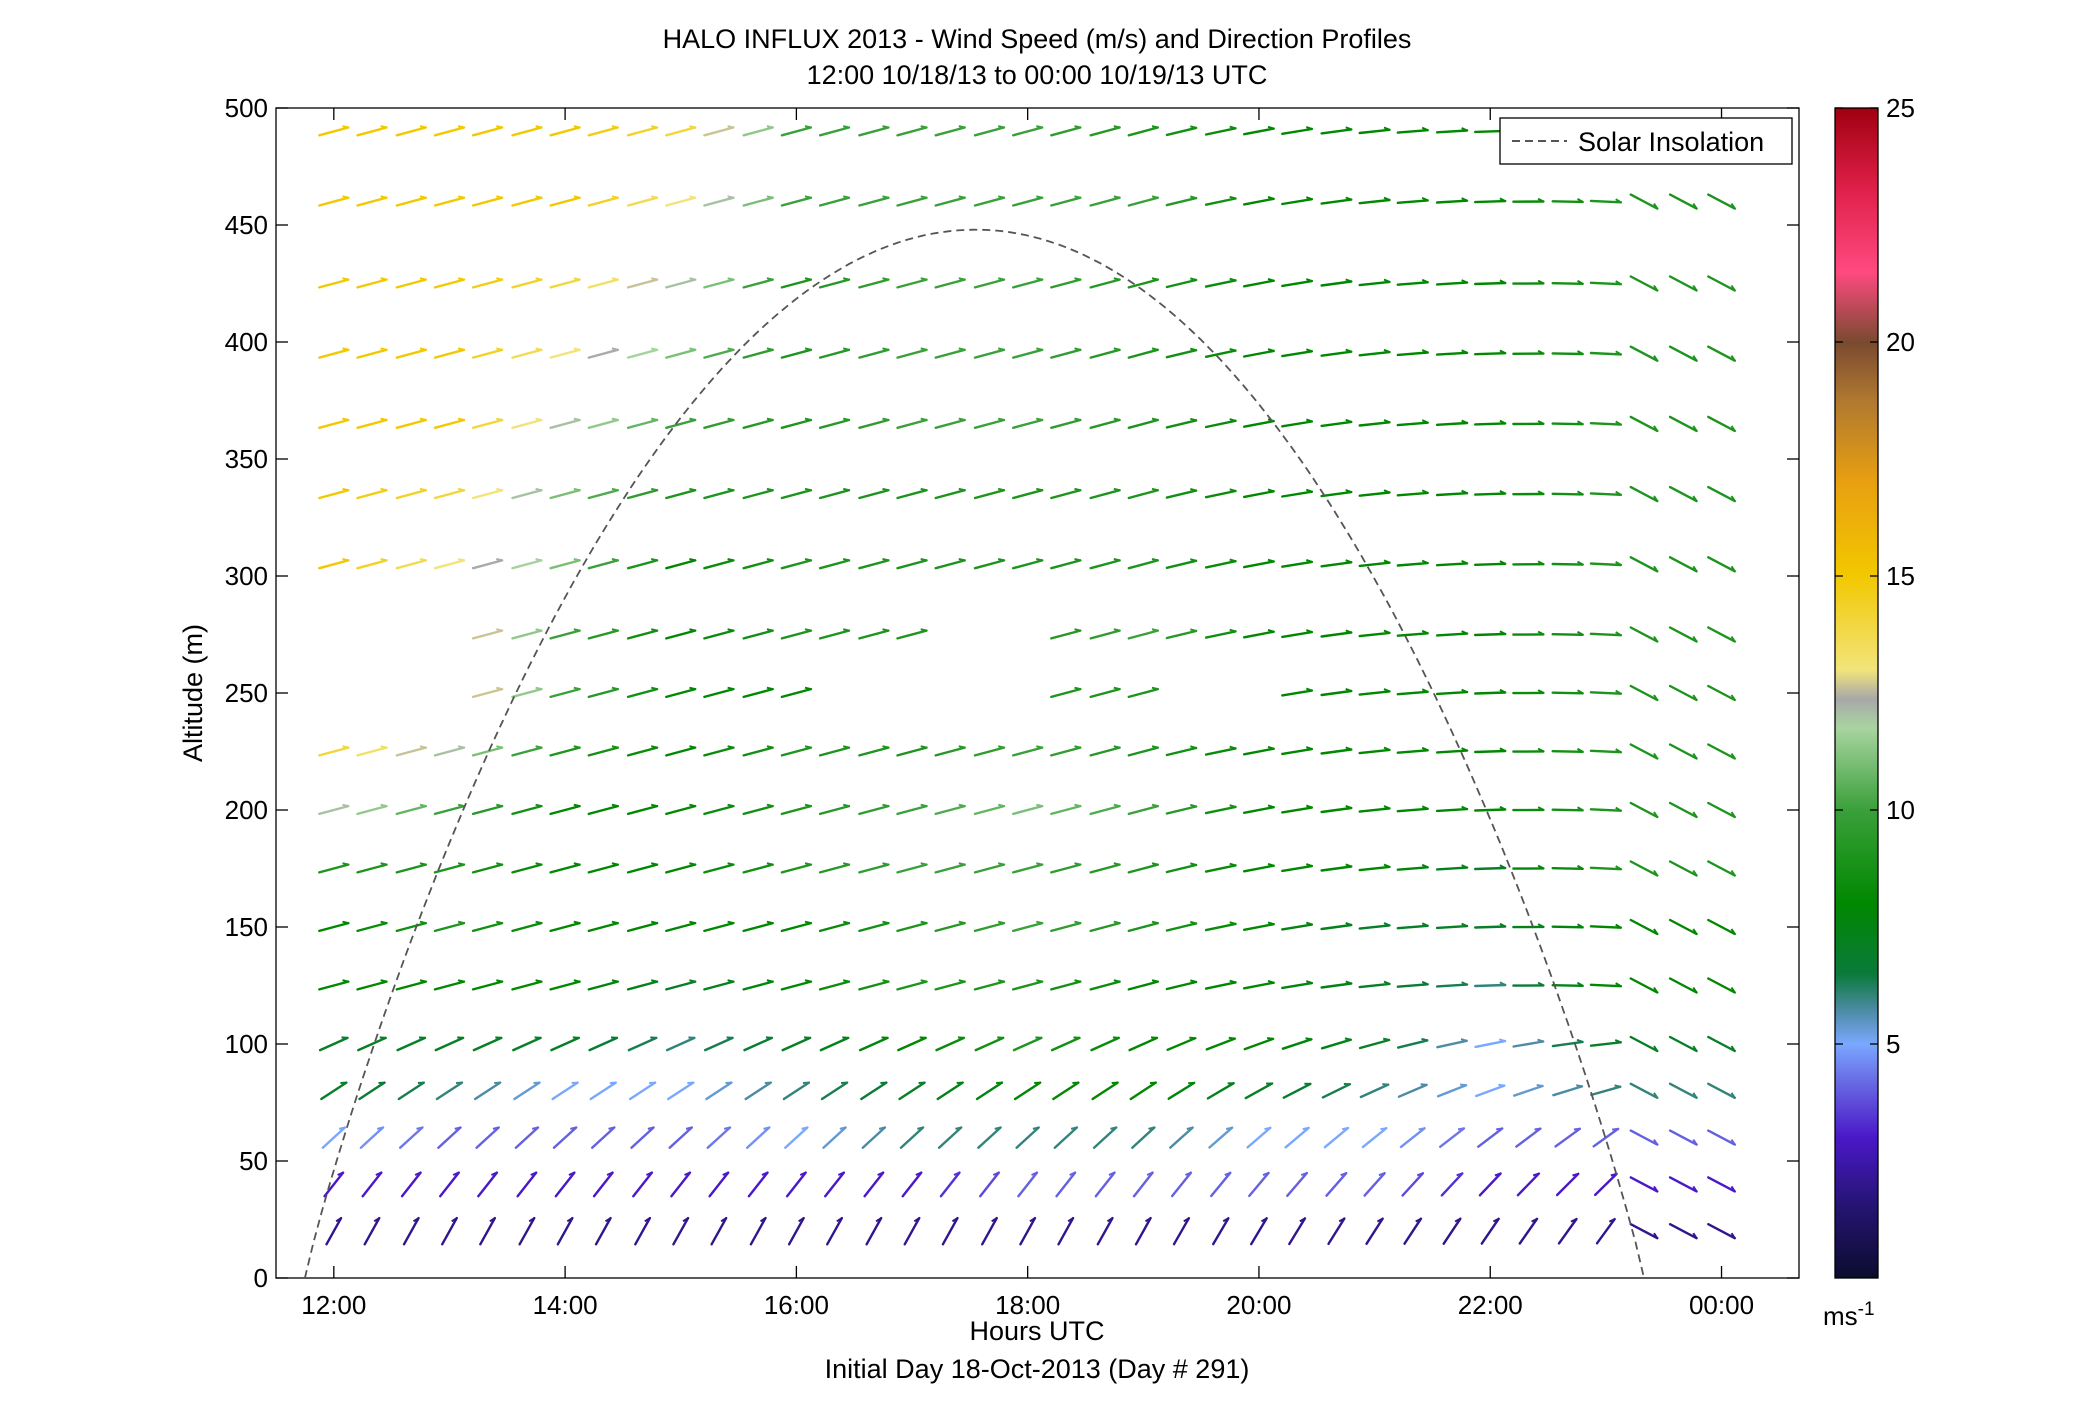 Image resolution: width=2098 pixels, height=1425 pixels. What do you see at coordinates (246, 927) in the screenshot?
I see `y-tick-label: 150` at bounding box center [246, 927].